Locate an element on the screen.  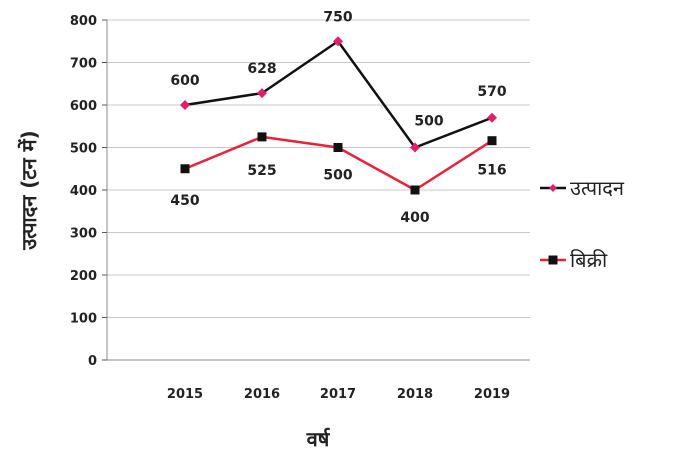
series-1: 450 525 500 400 516 is located at coordinates (338, 179).